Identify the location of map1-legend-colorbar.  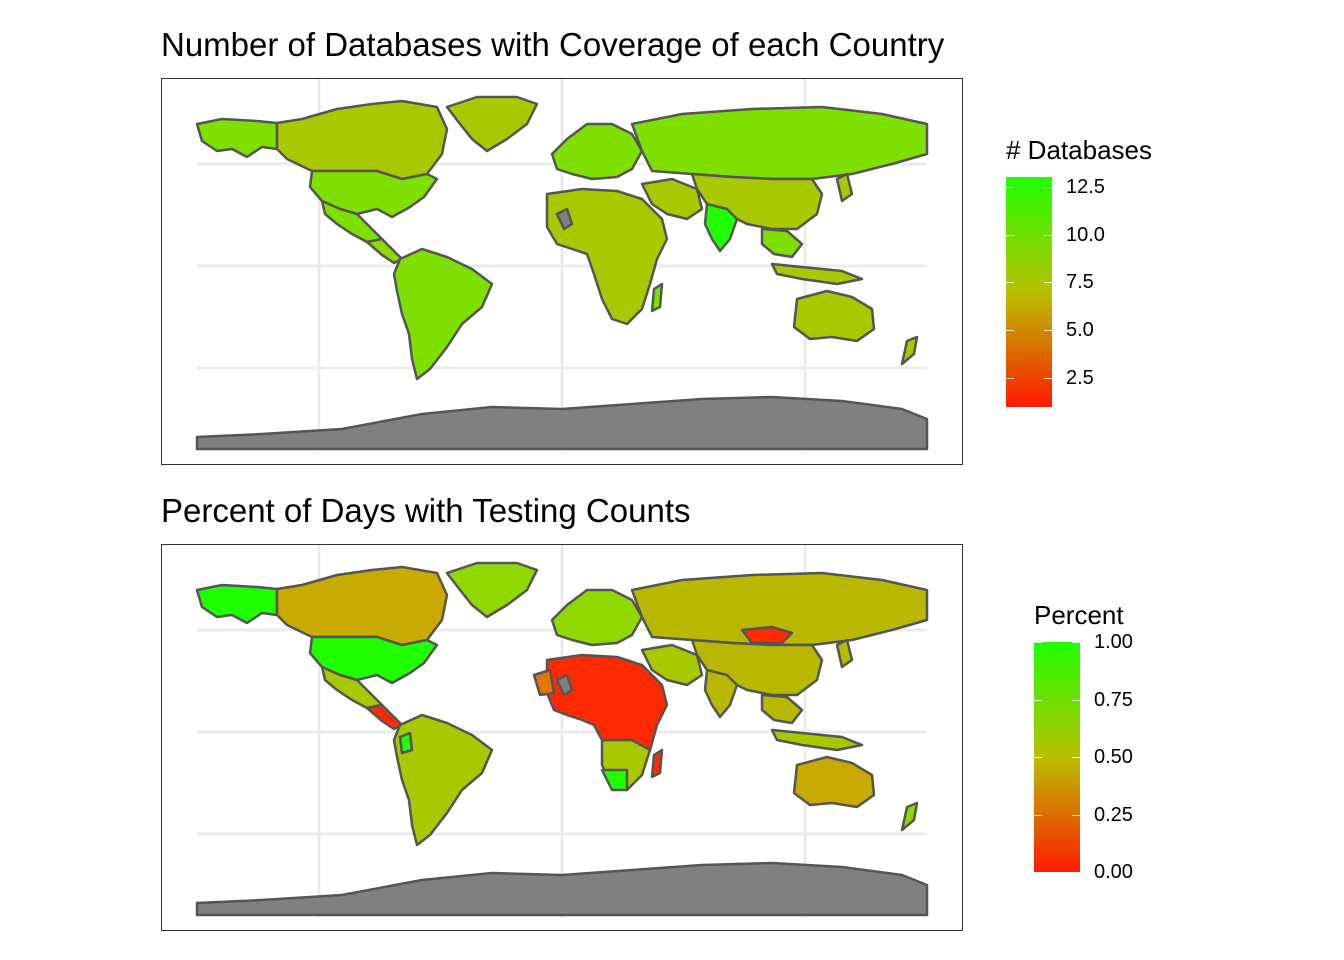
(1029, 292).